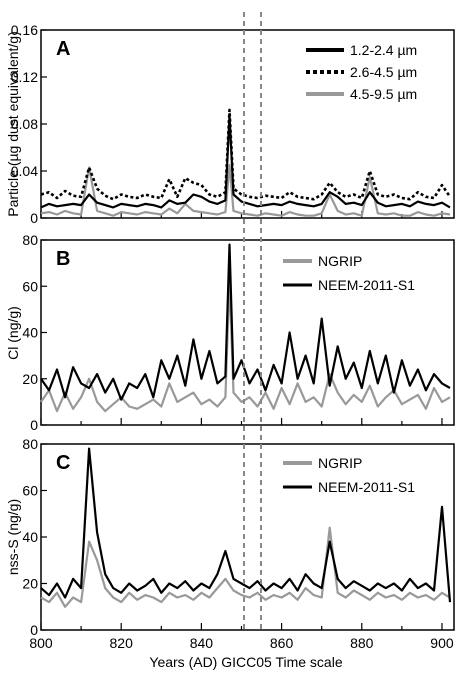 The width and height of the screenshot is (458, 673). I want to click on legend-entry-b-2: NEEM-2011-S1, so click(366, 285).